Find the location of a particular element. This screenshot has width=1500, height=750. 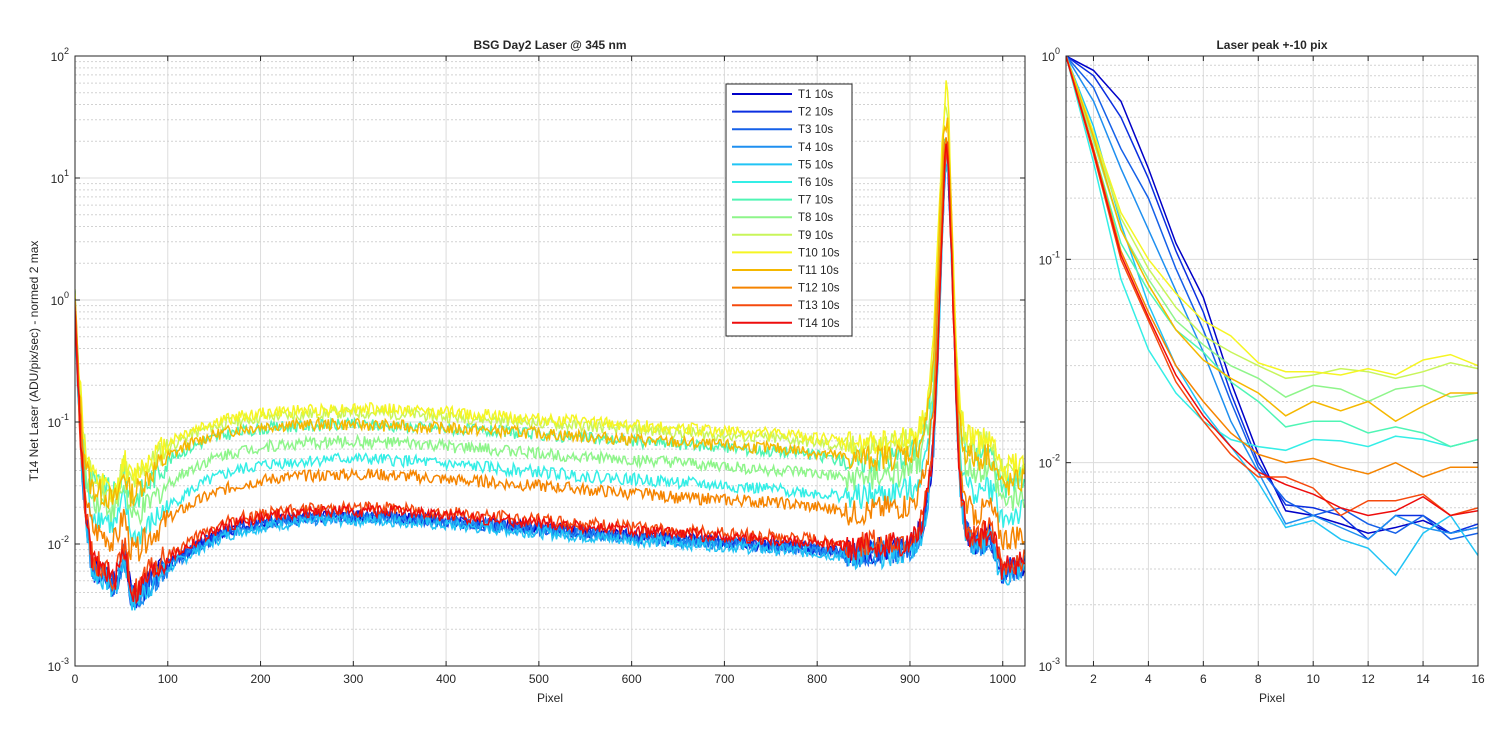

peak-x-tick-label: 16 is located at coordinates (1478, 679).